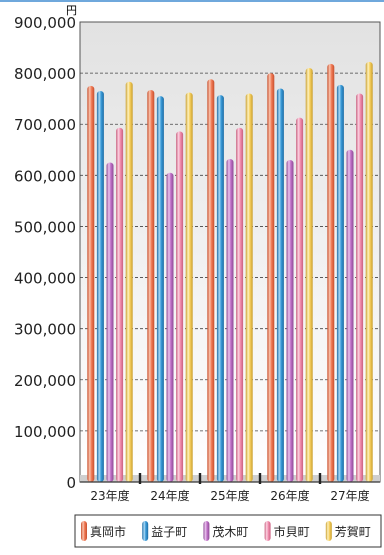  Describe the element at coordinates (45, 176) in the screenshot. I see `y-tick-label: 600,000` at that location.